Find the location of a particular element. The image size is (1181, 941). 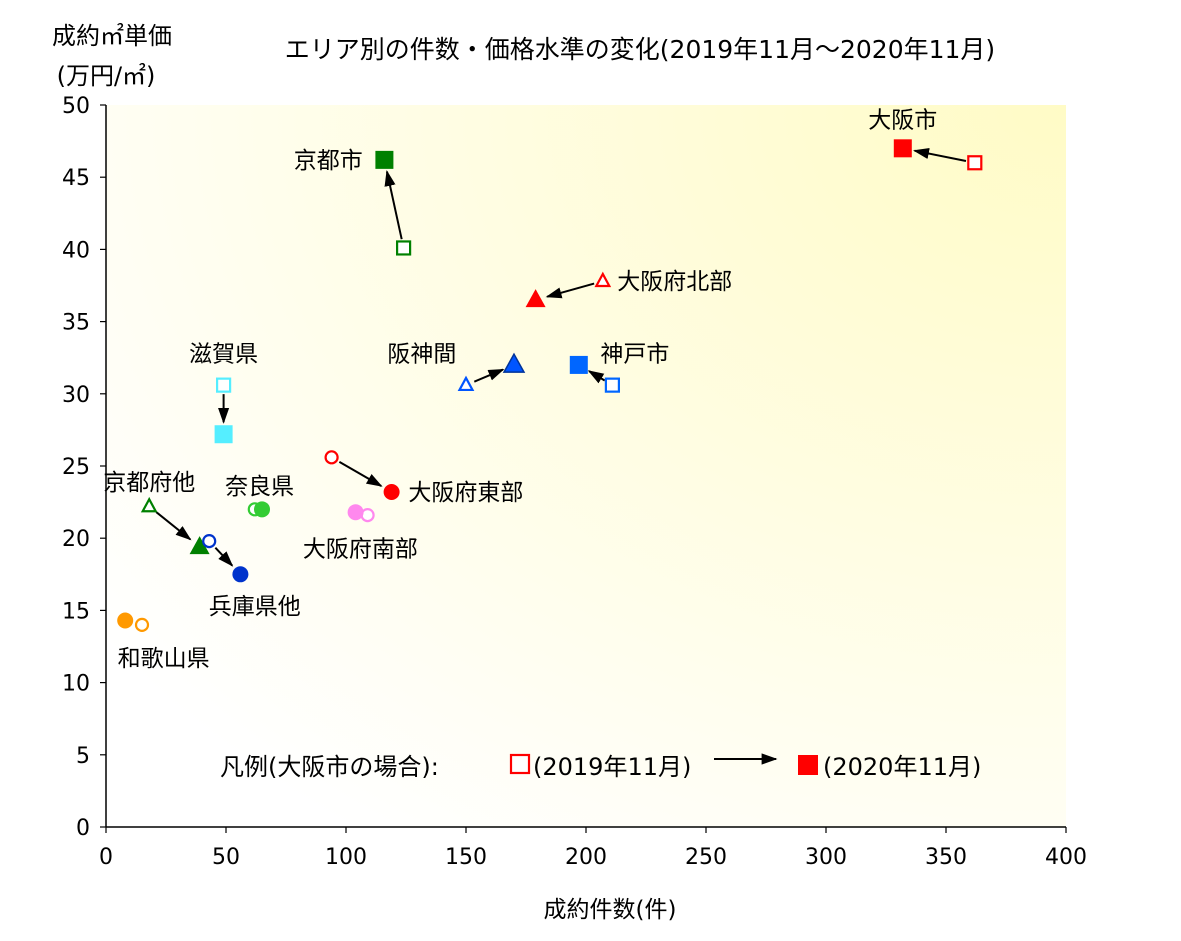

legend-before-marker is located at coordinates (520, 764).